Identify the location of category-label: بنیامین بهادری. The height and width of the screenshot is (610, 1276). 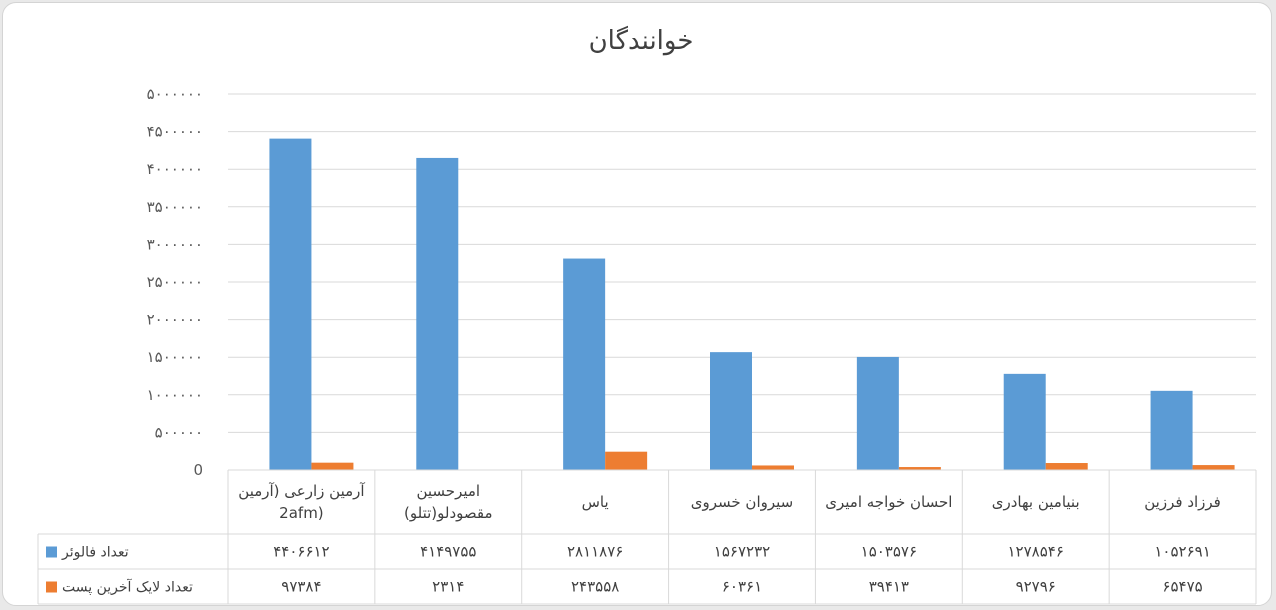
(1036, 502).